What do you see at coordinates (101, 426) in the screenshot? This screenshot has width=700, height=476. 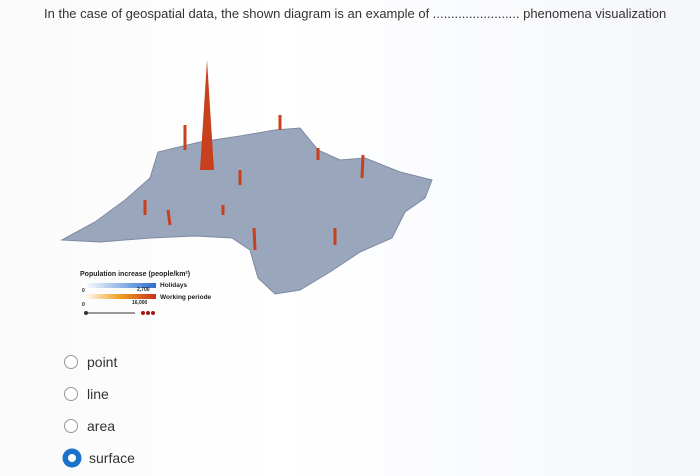 I see `option-label: area` at bounding box center [101, 426].